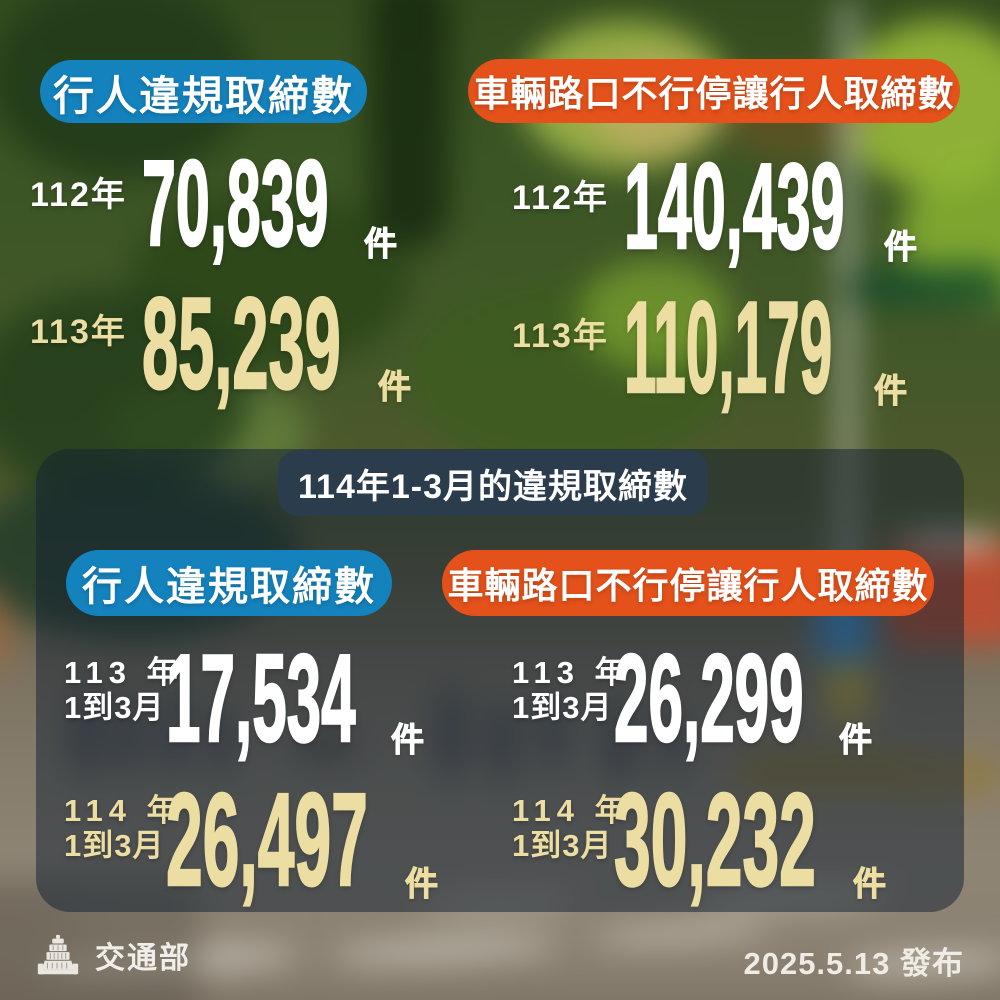 Image resolution: width=1000 pixels, height=1000 pixels. Describe the element at coordinates (229, 583) in the screenshot. I see `pedestrian-violations-badge-panel: 行人違規取締數` at that location.